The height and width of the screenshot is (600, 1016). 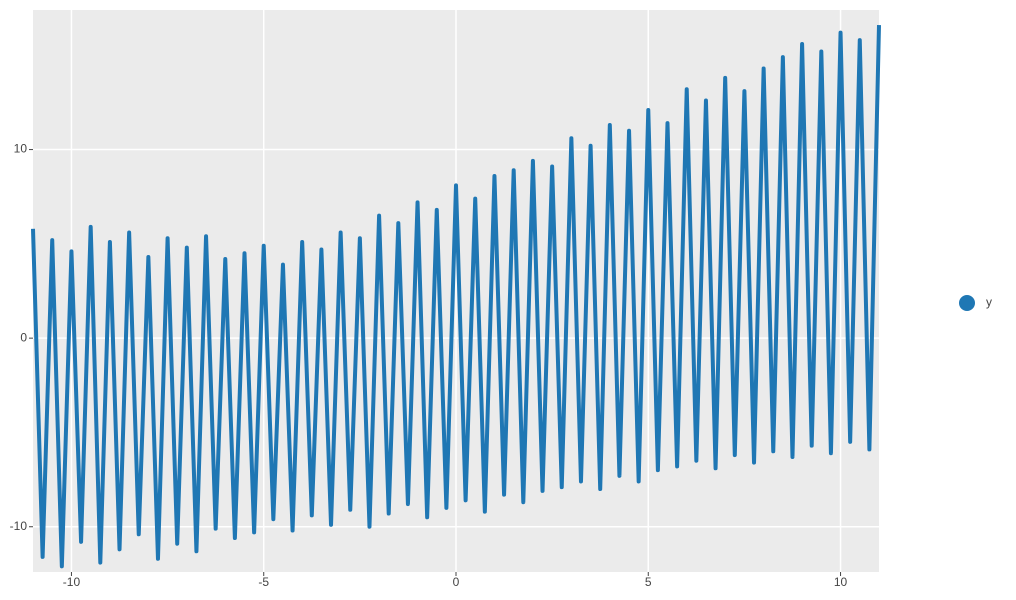 I want to click on legend-label: y, so click(x=989, y=302).